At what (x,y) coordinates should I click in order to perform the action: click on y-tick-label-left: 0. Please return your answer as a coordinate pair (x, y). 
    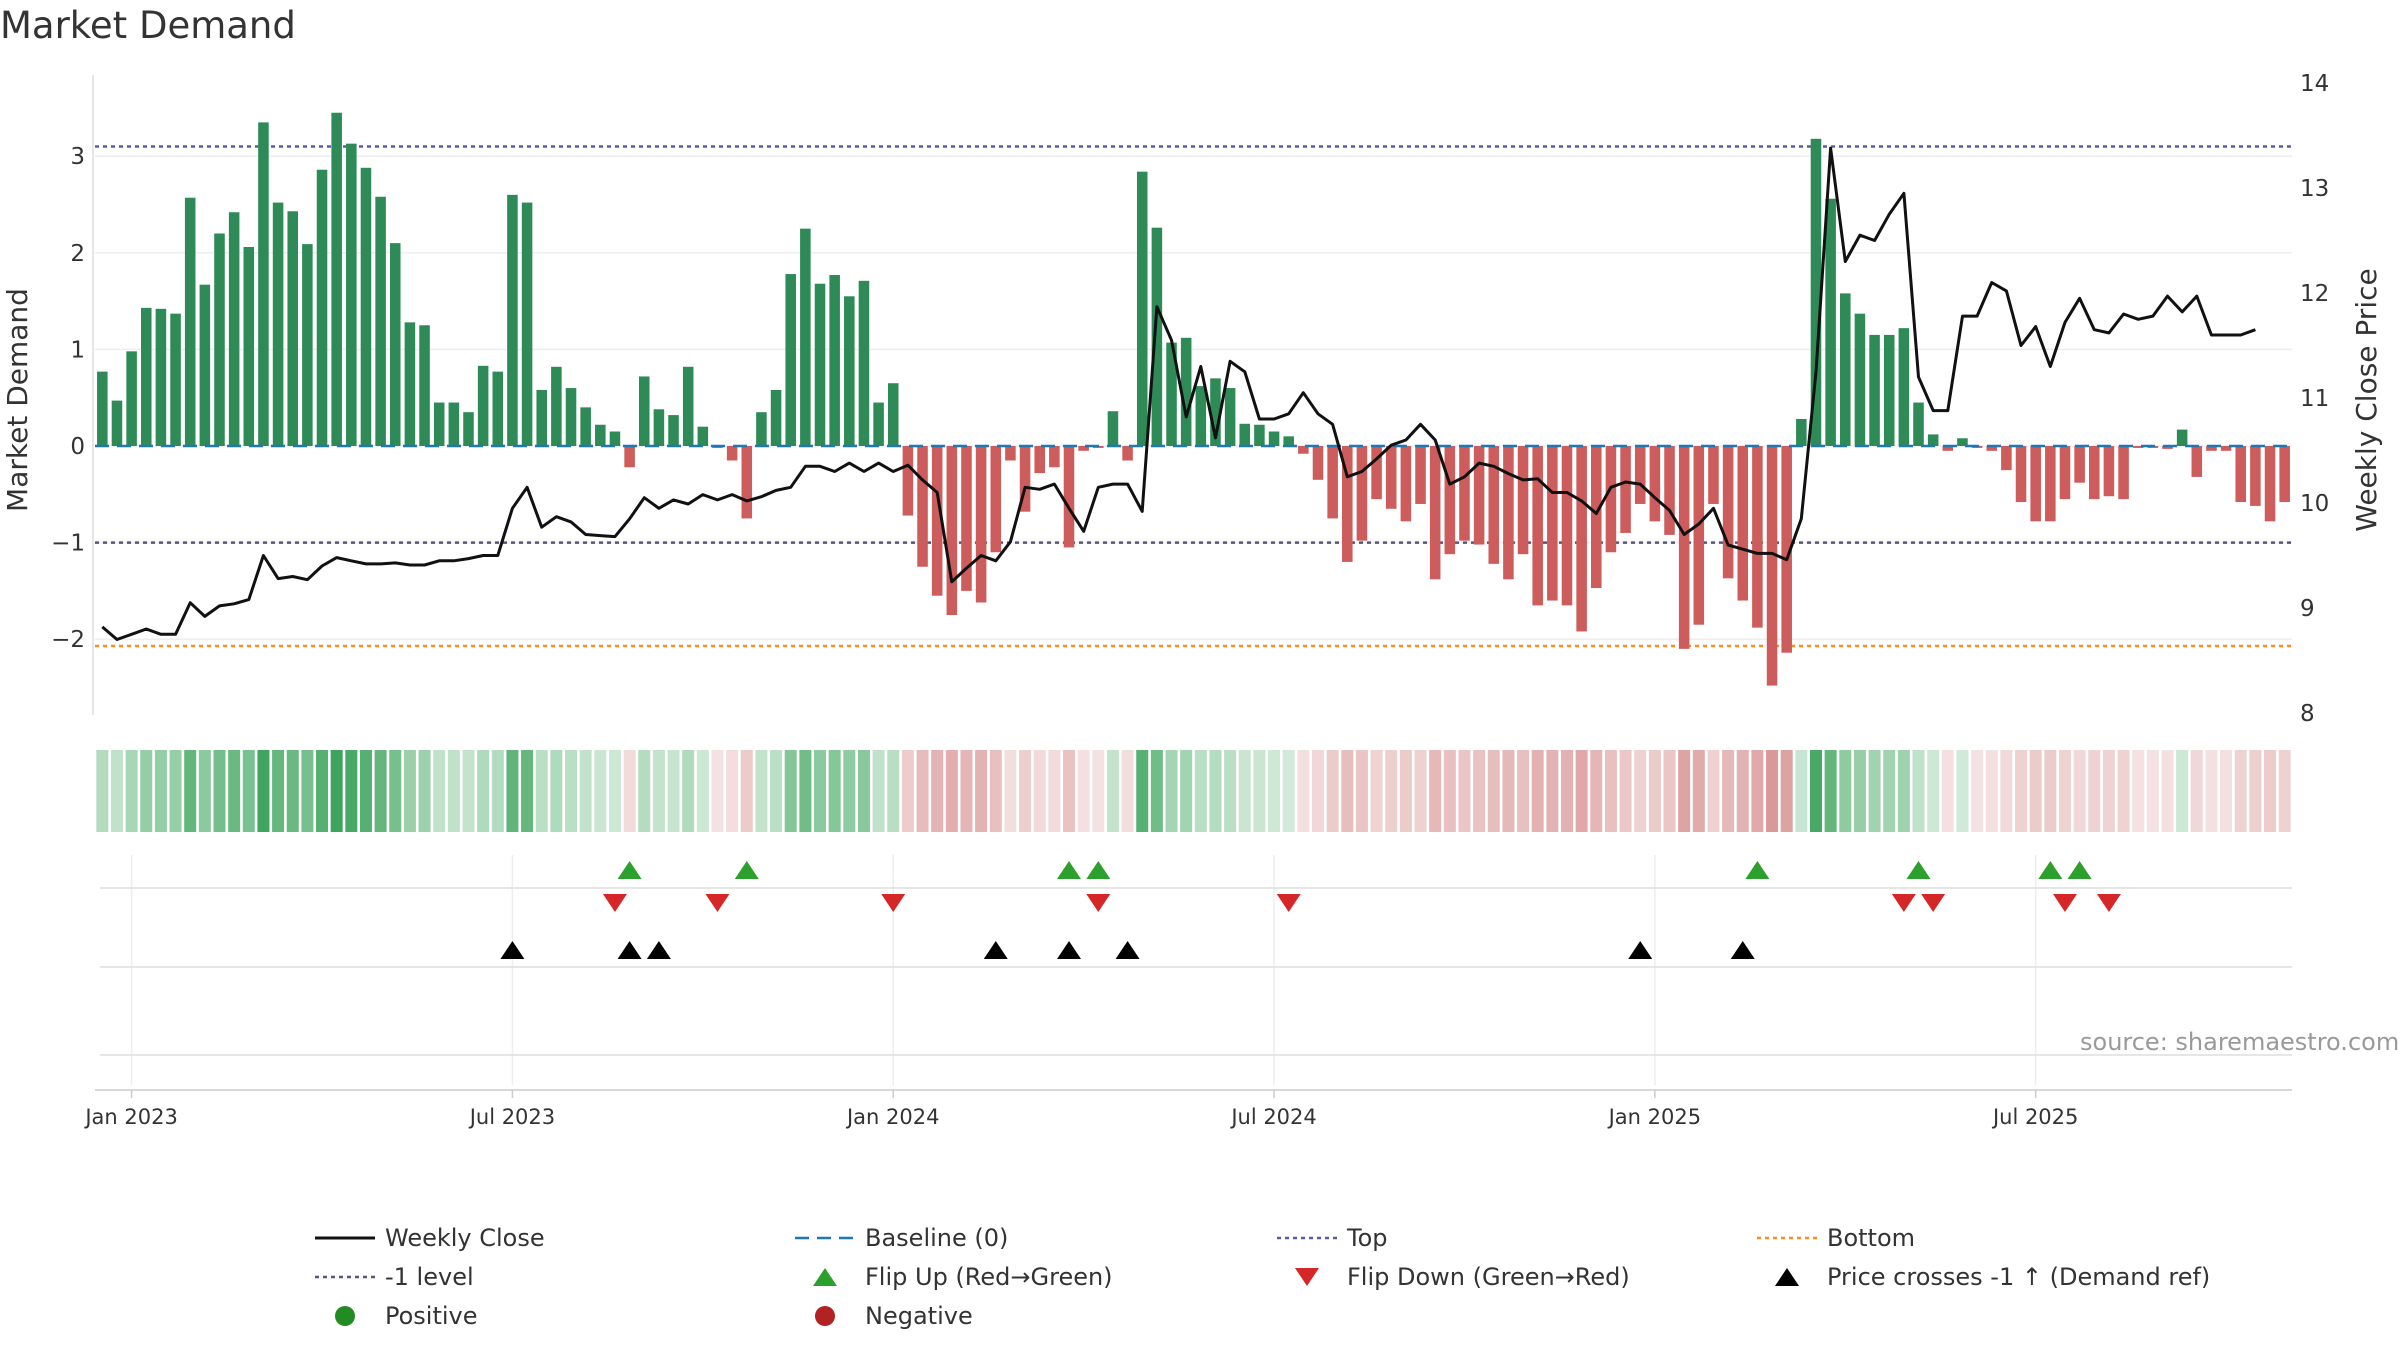
    Looking at the image, I should click on (77, 447).